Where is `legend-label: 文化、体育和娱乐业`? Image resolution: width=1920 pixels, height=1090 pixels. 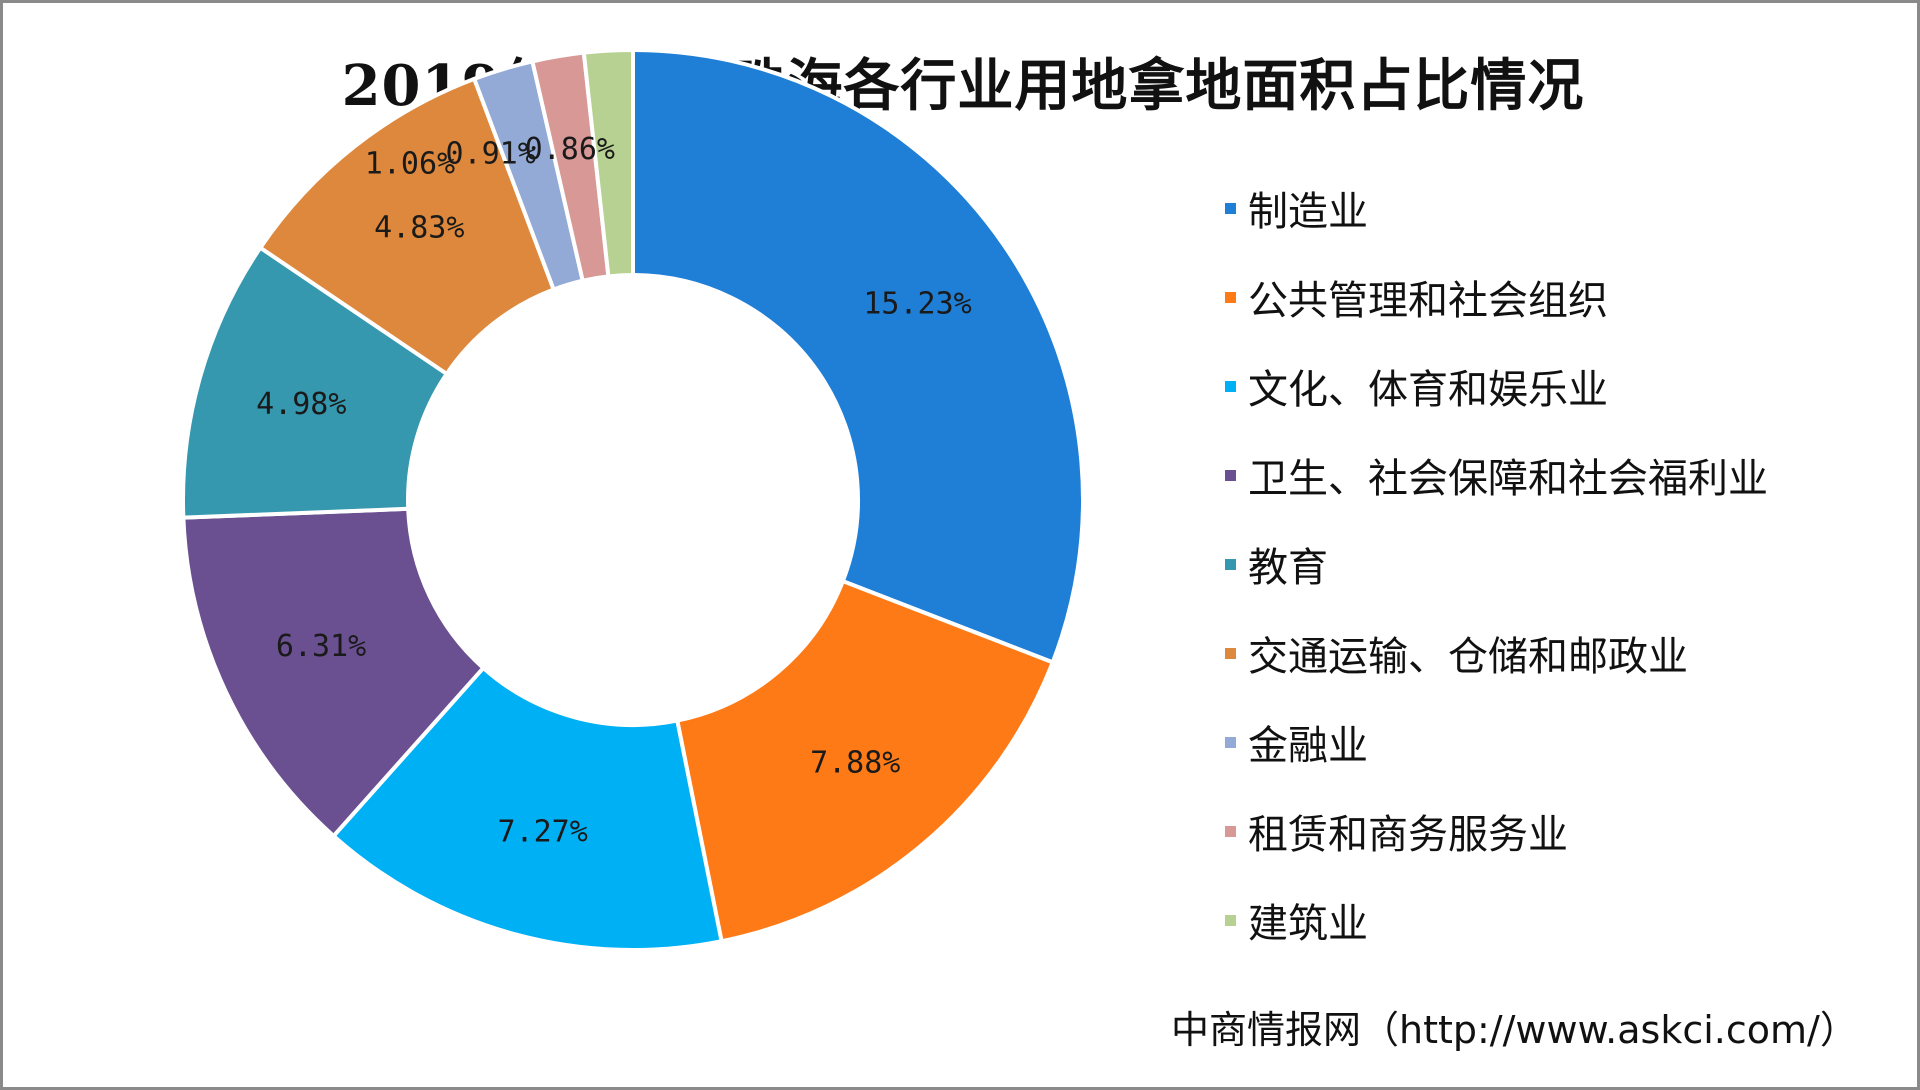 legend-label: 文化、体育和娱乐业 is located at coordinates (1428, 390).